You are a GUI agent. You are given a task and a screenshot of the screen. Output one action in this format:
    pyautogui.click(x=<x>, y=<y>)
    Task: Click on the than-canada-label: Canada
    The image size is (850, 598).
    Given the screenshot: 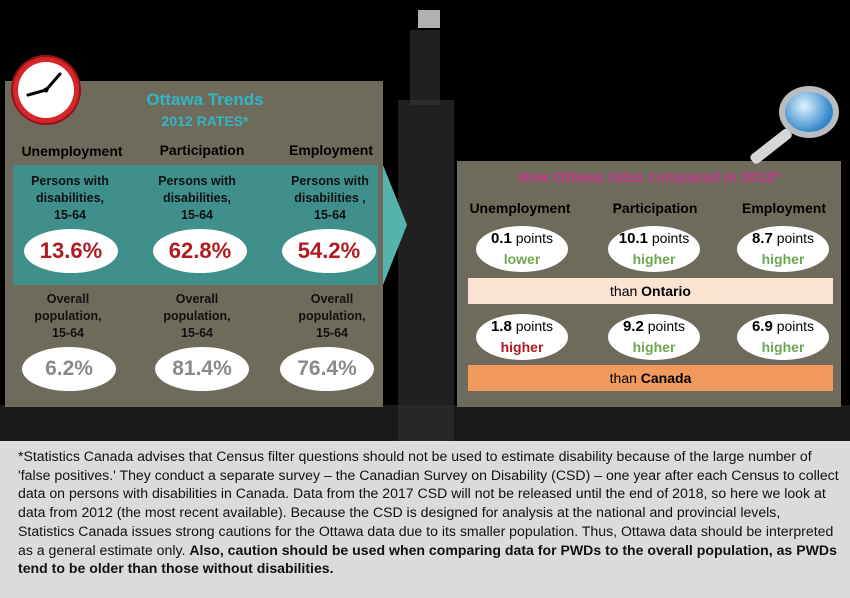 What is the action you would take?
    pyautogui.click(x=666, y=378)
    